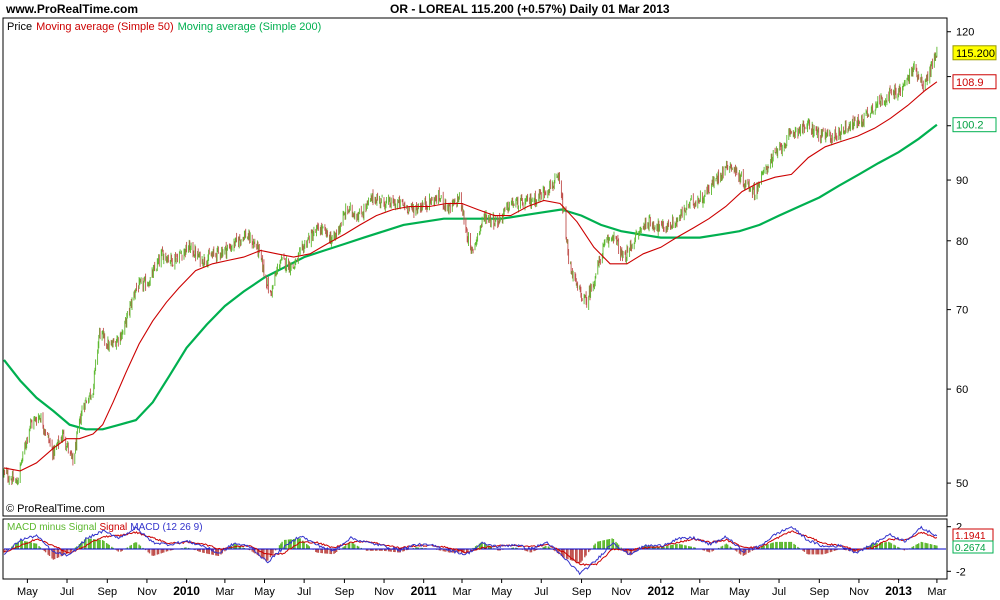  Describe the element at coordinates (962, 242) in the screenshot. I see `y-tick-label: 80` at that location.